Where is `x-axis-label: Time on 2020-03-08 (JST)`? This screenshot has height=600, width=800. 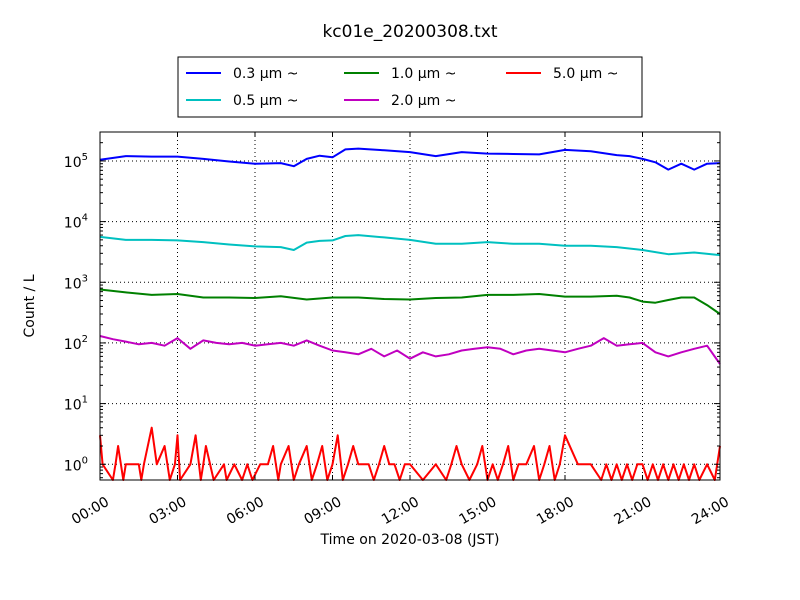
x-axis-label: Time on 2020-03-08 (JST) is located at coordinates (410, 540).